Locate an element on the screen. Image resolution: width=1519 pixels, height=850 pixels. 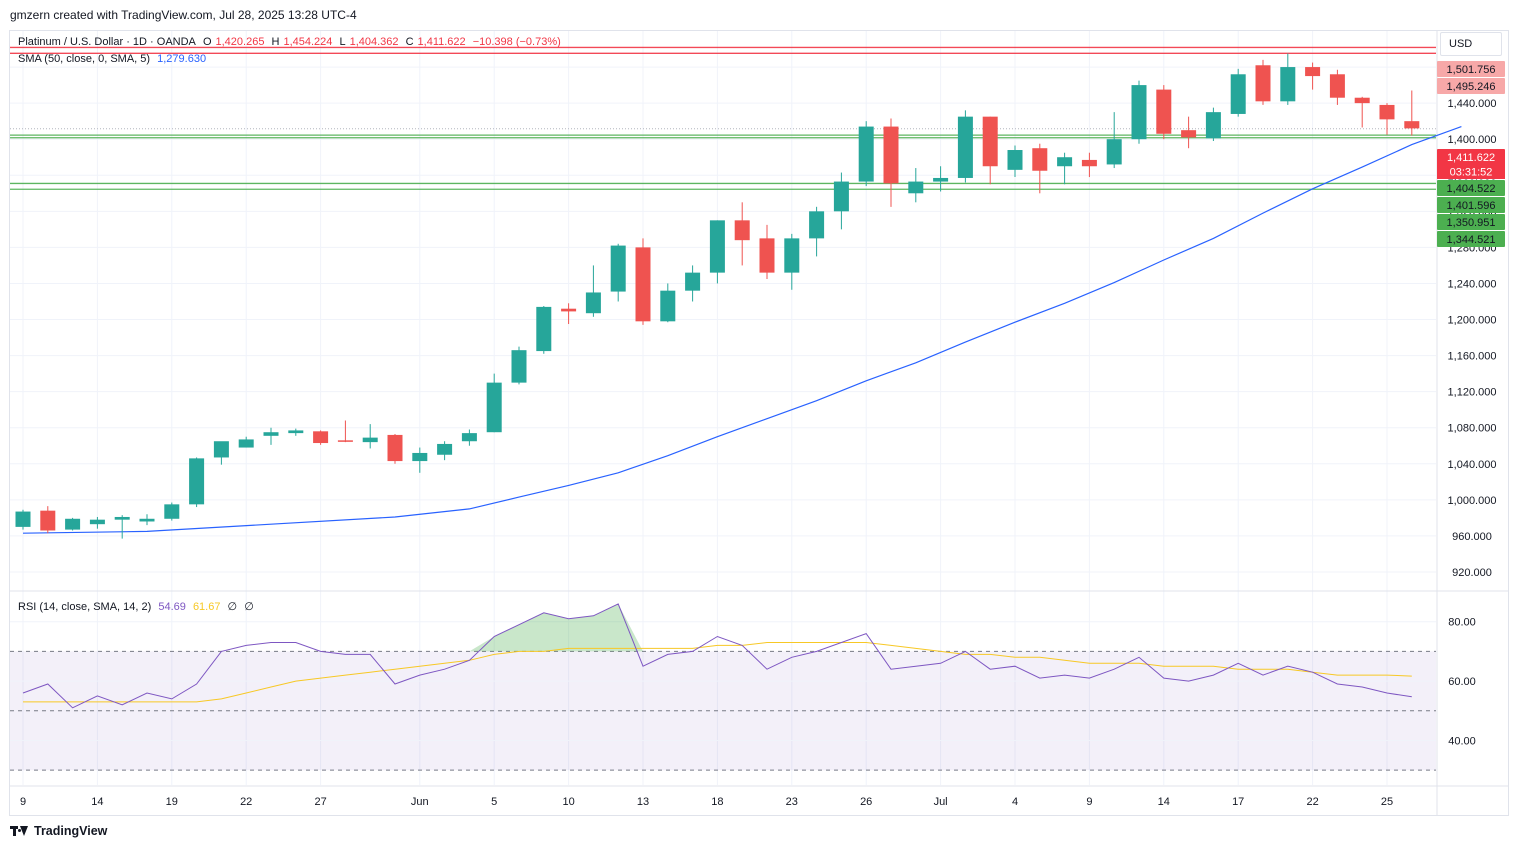
sma-legend: SMA (50, close, 0, SMA, 5) 1,279.630 is located at coordinates (114, 59).